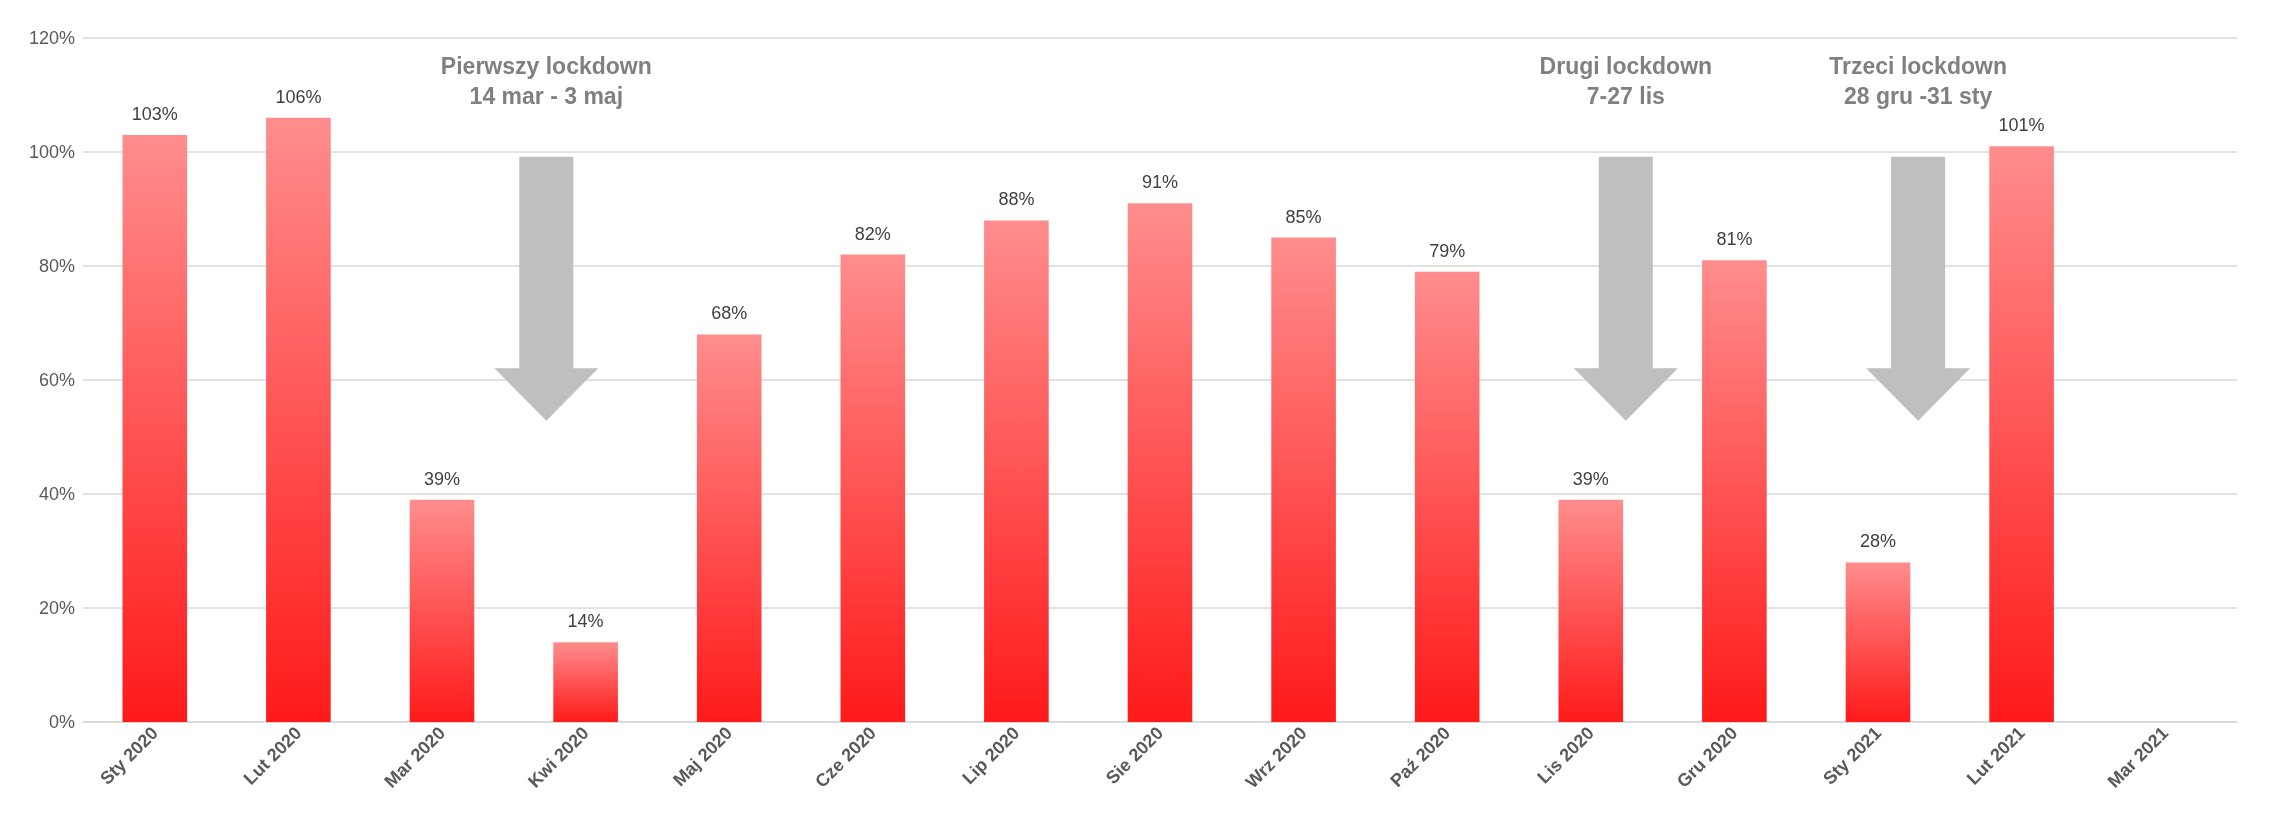  I want to click on data-label: 28%, so click(1878, 541).